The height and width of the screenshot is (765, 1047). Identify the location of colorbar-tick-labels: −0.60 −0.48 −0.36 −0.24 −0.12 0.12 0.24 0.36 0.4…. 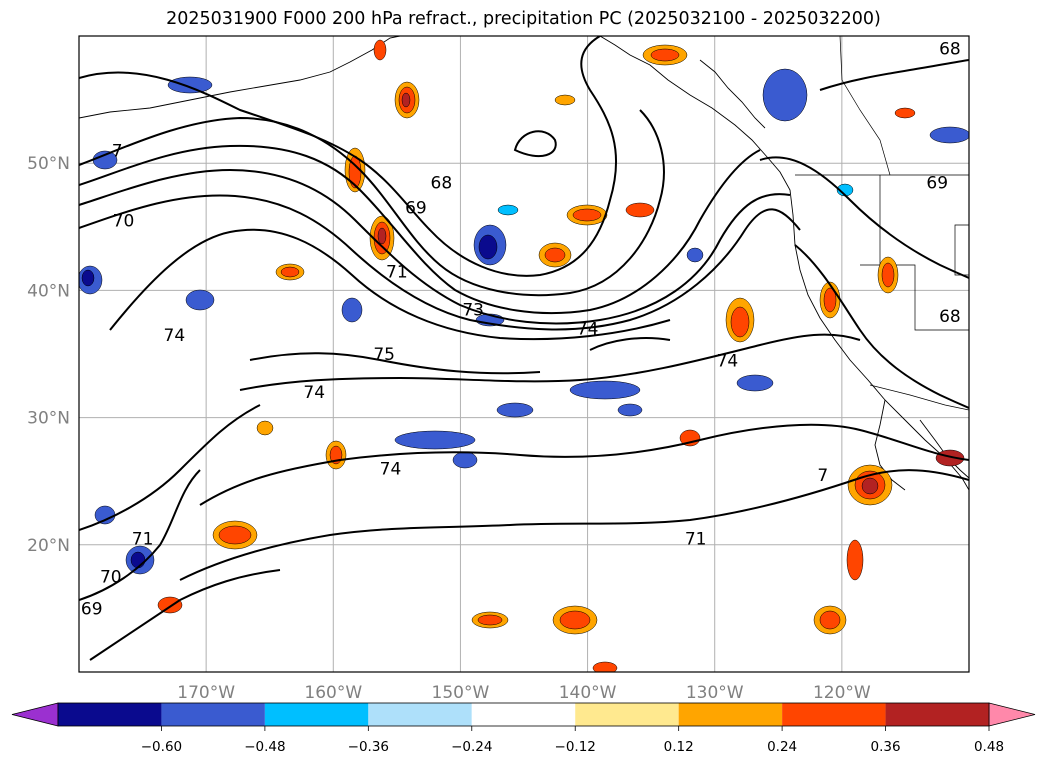
(572, 740).